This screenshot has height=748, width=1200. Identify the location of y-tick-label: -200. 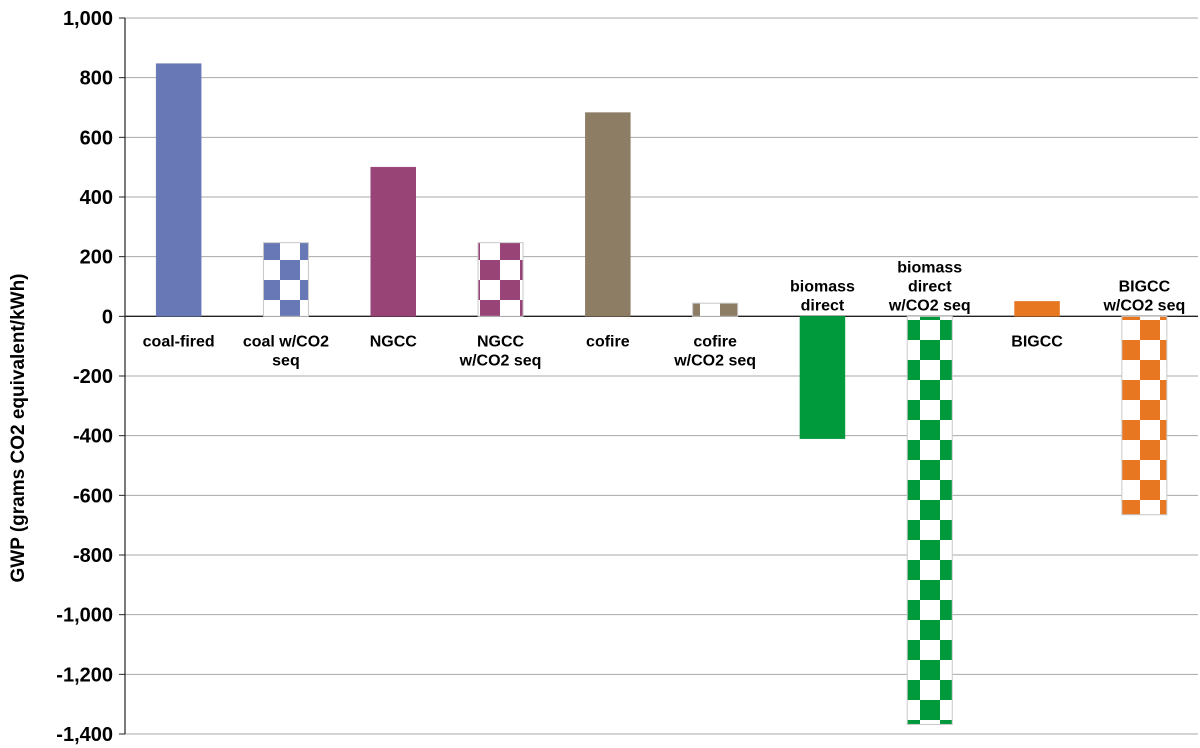
(93, 377).